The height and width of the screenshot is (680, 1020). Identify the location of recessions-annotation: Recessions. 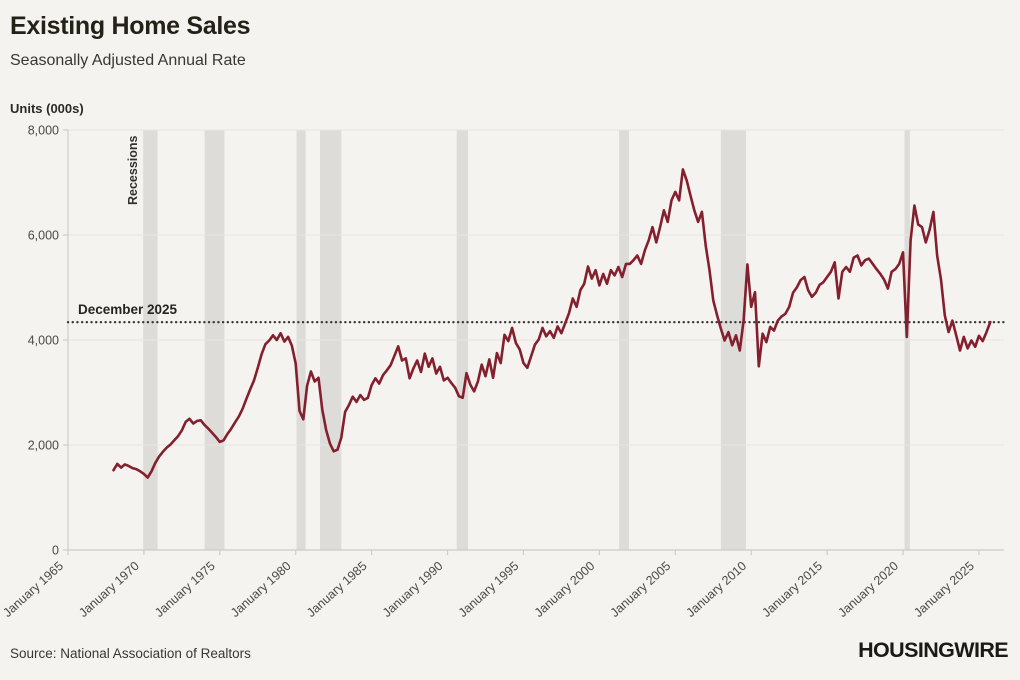
(133, 170).